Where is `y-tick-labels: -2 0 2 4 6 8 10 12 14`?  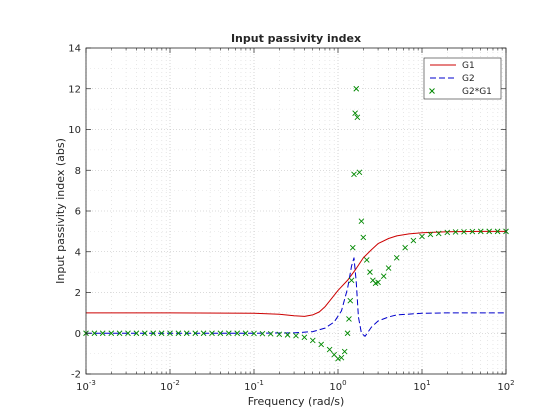 y-tick-labels: -2 0 2 4 6 8 10 12 14 is located at coordinates (74, 212).